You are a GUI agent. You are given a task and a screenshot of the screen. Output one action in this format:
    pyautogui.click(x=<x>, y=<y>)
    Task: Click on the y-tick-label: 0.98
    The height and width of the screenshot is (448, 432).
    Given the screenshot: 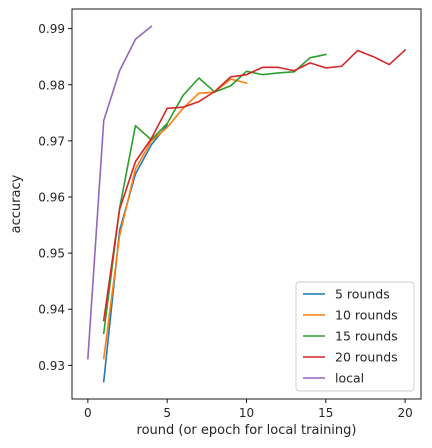 What is the action you would take?
    pyautogui.click(x=51, y=85)
    